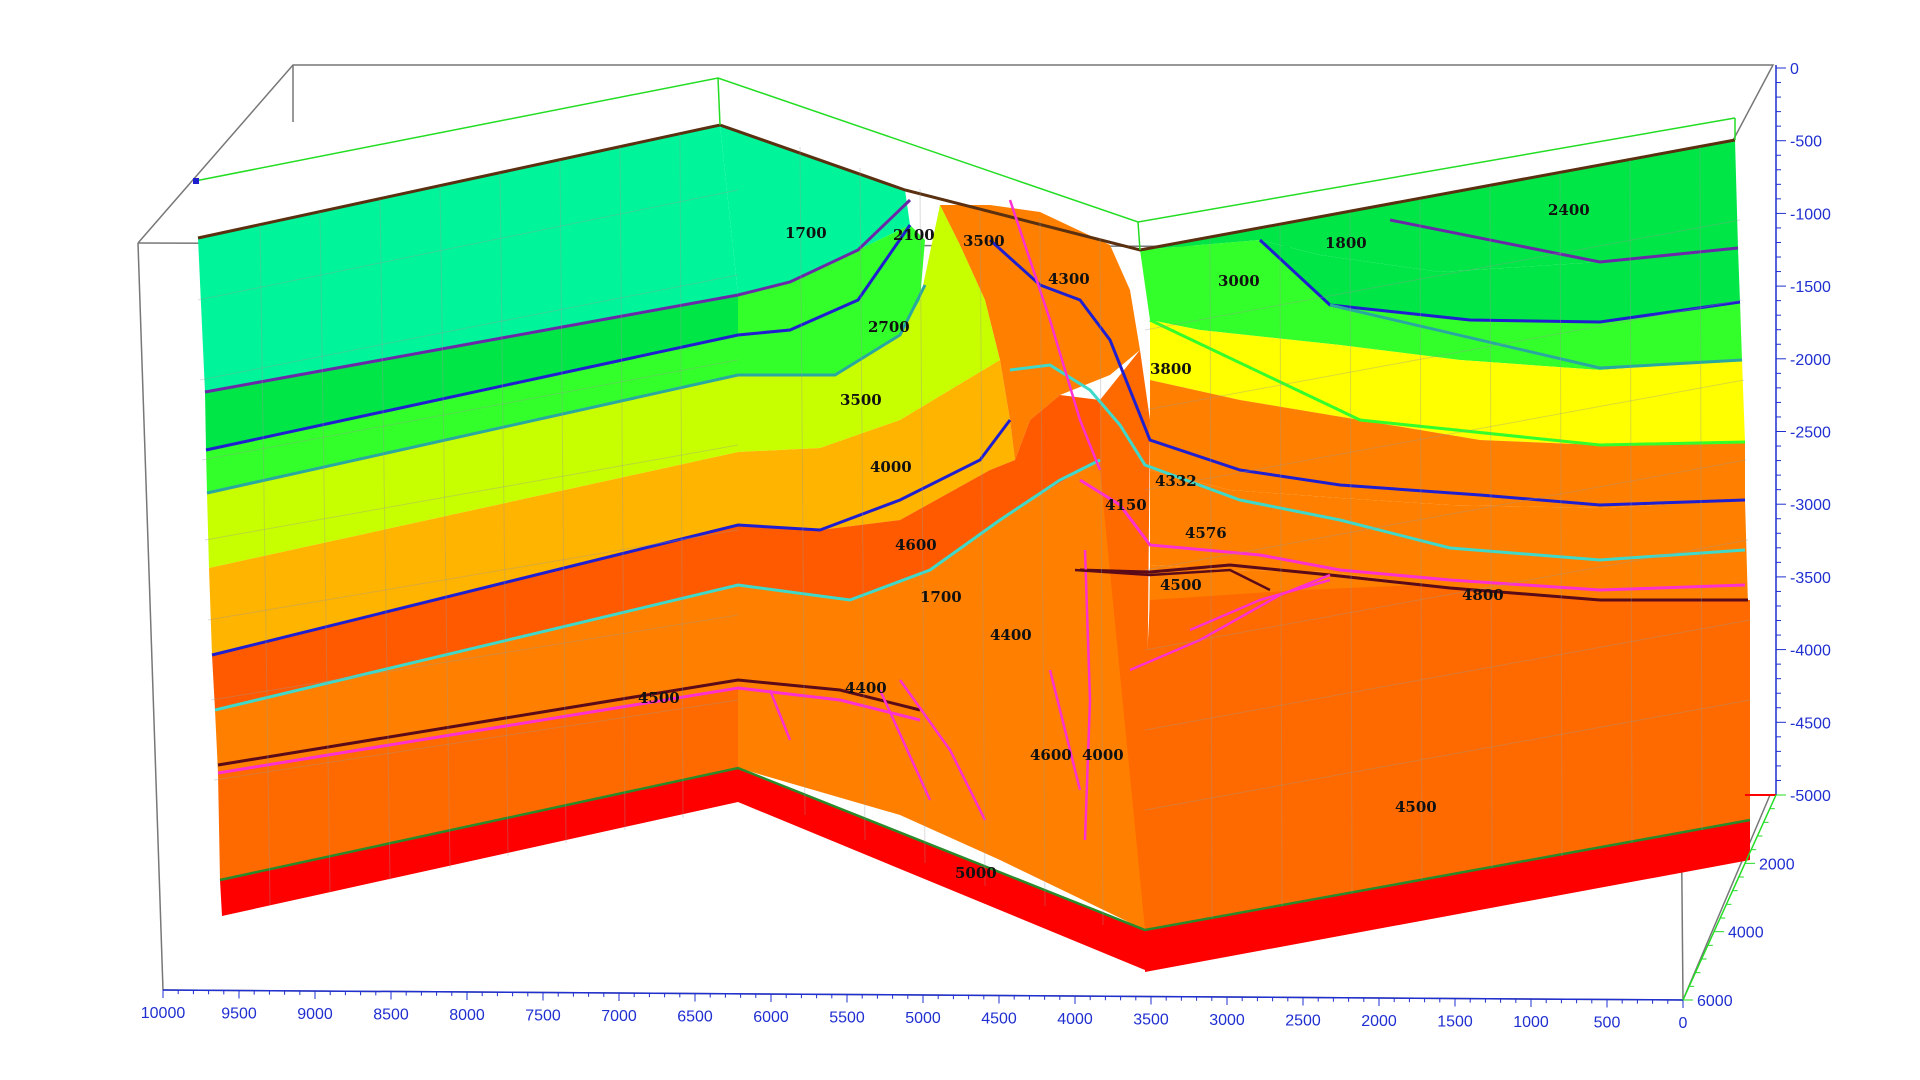 This screenshot has width=1920, height=1080. Describe the element at coordinates (976, 873) in the screenshot. I see `velocity-label: 5000` at that location.